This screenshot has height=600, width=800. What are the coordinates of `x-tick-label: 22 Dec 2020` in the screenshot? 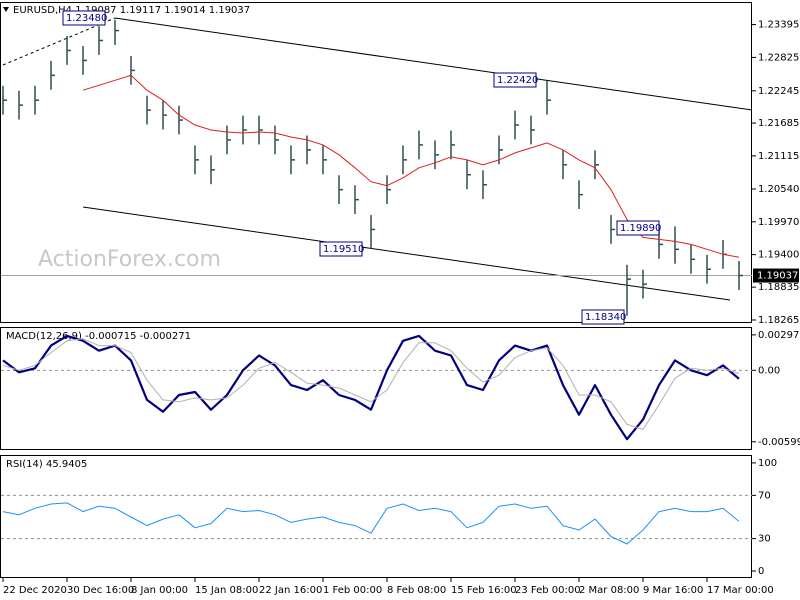 It's located at (35, 590).